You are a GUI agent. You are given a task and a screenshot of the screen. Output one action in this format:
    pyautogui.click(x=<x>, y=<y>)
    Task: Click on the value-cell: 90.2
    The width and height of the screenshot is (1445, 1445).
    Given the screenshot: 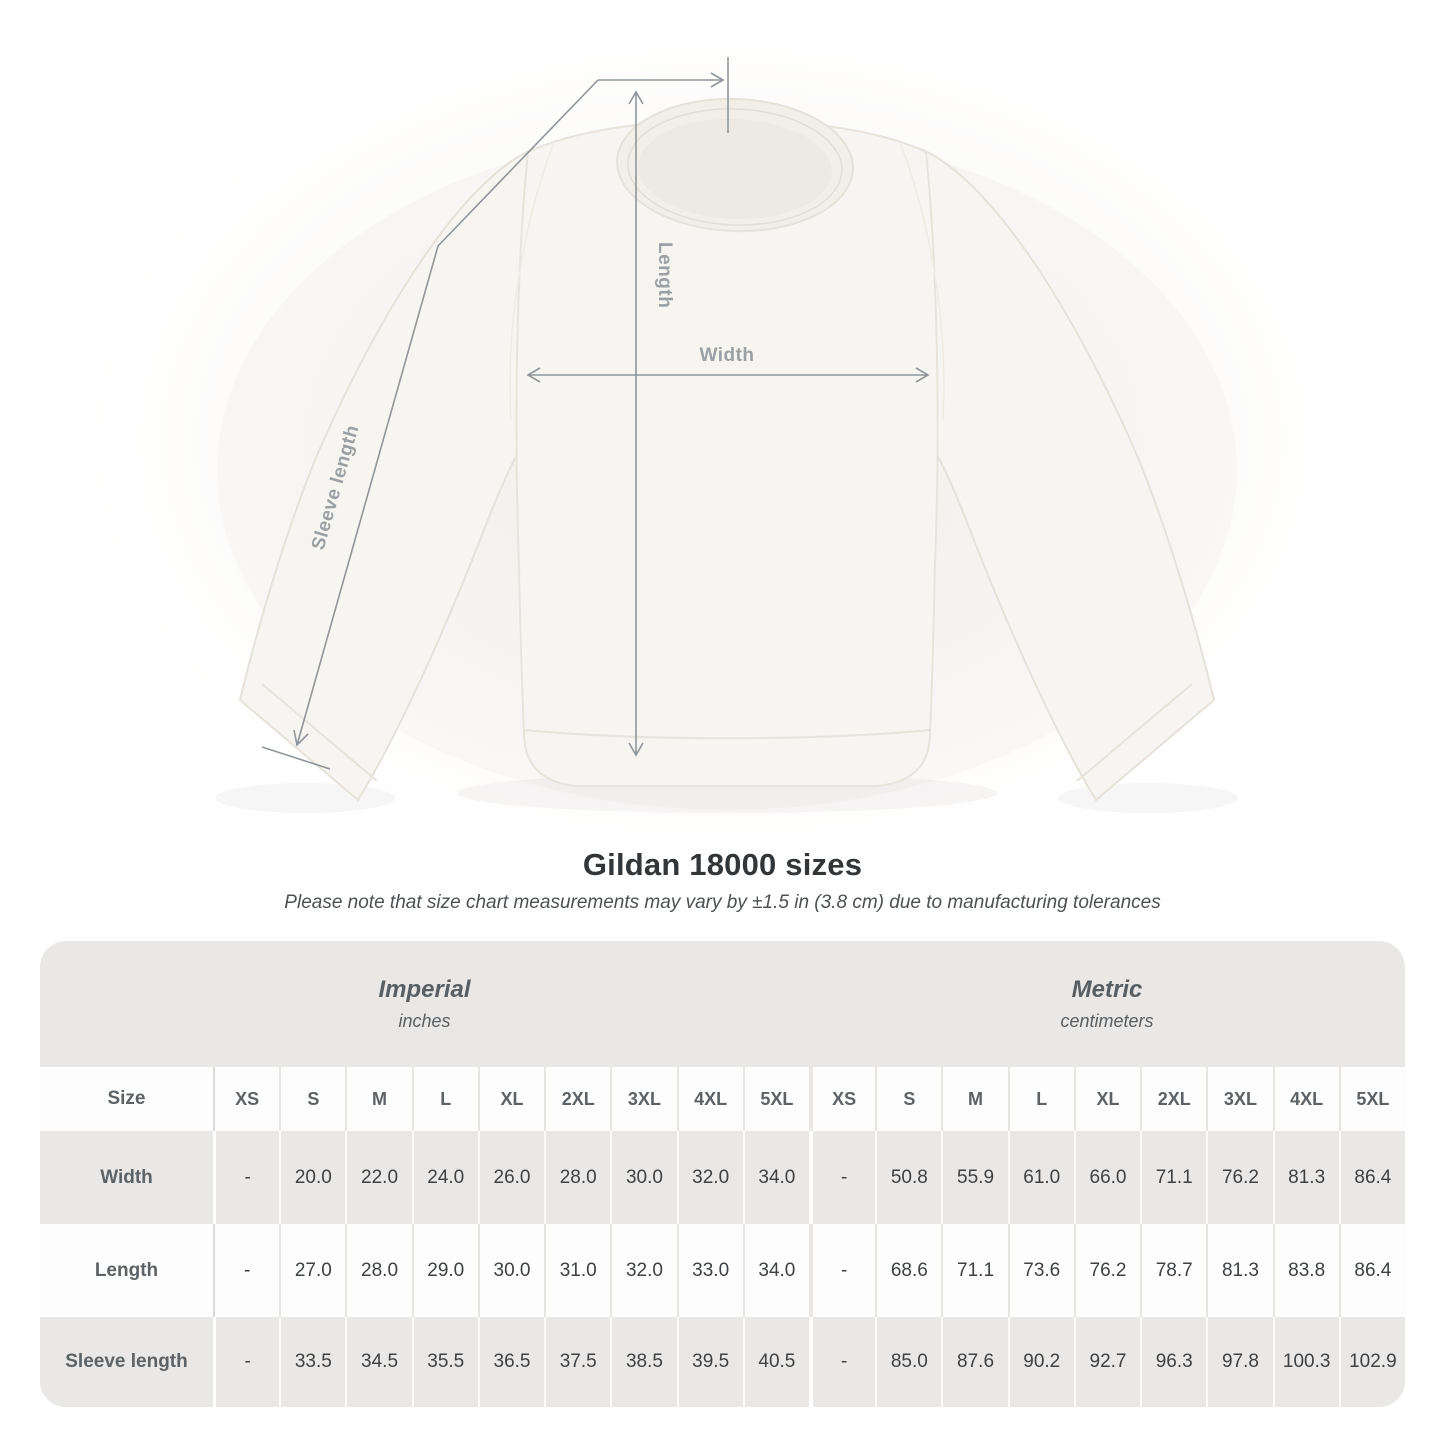 What is the action you would take?
    pyautogui.click(x=1040, y=1362)
    